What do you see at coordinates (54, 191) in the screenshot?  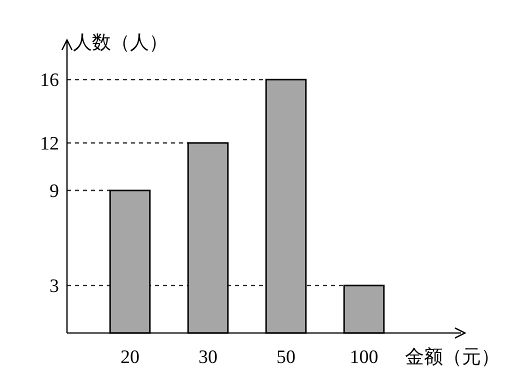 I see `y-tick-label: 9` at bounding box center [54, 191].